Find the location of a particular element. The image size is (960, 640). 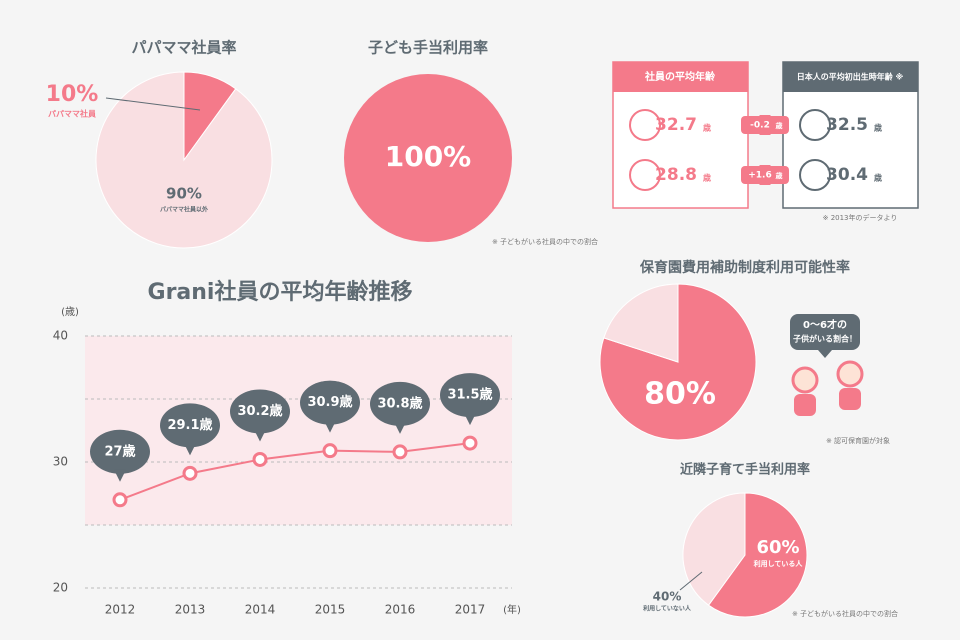

x-unit: (年) is located at coordinates (512, 609).